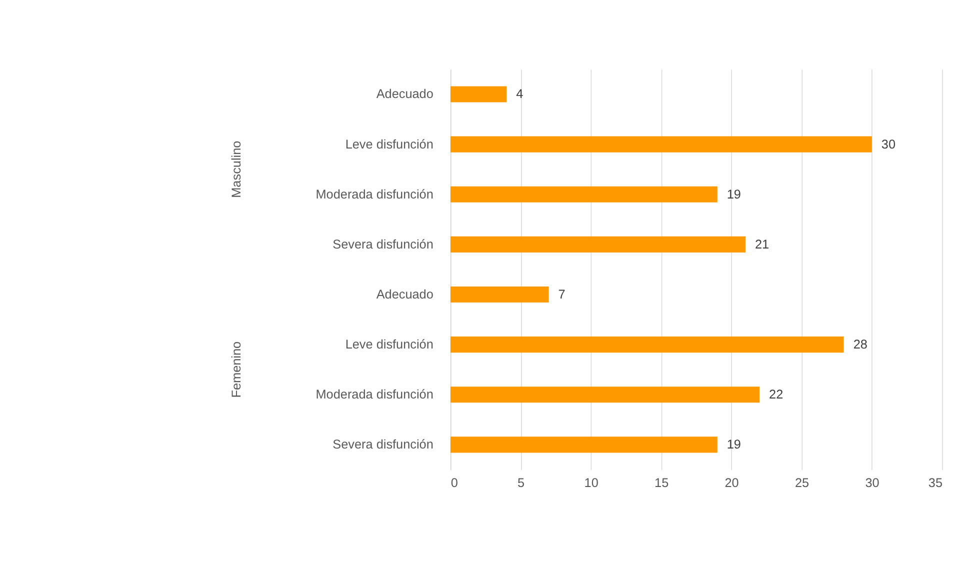 The height and width of the screenshot is (580, 958). Describe the element at coordinates (591, 483) in the screenshot. I see `x-tick-label: 10` at that location.